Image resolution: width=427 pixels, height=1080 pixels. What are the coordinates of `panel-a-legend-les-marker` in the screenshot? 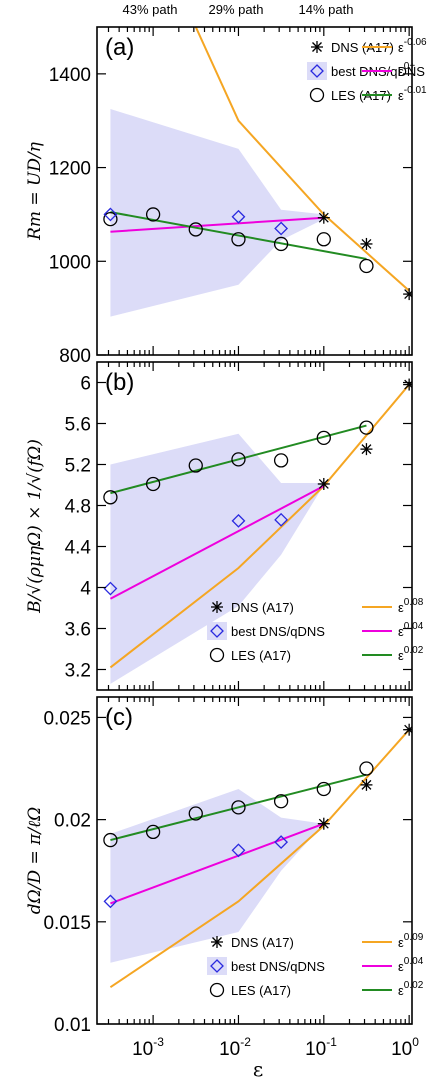 It's located at (317, 95).